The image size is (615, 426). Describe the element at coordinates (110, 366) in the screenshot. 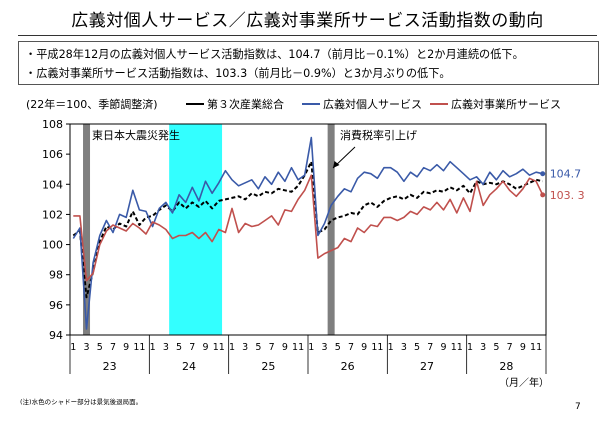

I see `x-year-label: 23` at that location.